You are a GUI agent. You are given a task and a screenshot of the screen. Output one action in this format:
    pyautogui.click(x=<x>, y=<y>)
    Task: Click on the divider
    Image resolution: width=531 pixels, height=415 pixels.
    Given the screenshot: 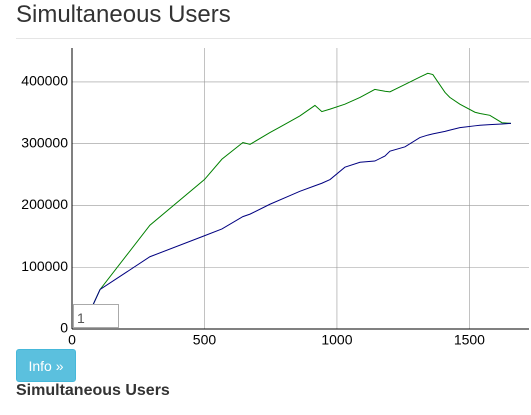 What is the action you would take?
    pyautogui.click(x=273, y=38)
    